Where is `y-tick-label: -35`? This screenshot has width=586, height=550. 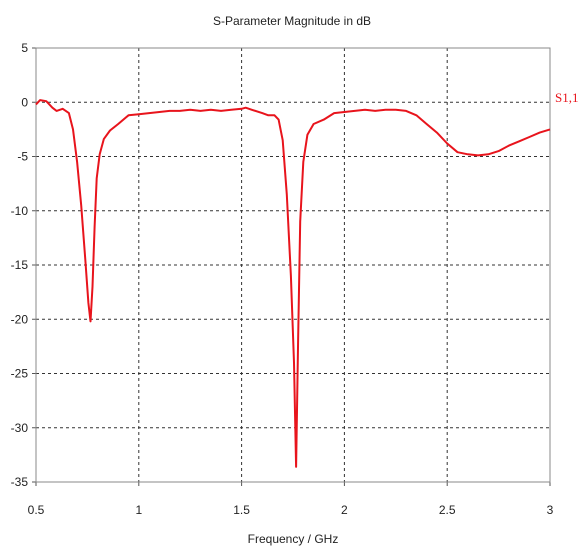 y-tick-label: -35 is located at coordinates (20, 482).